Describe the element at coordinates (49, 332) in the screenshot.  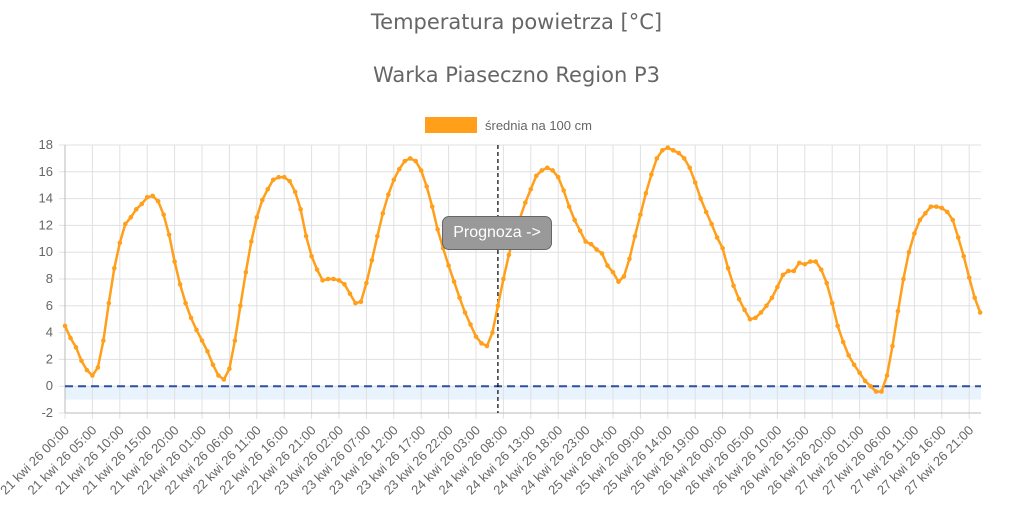
I see `y-tick-label: 4` at that location.